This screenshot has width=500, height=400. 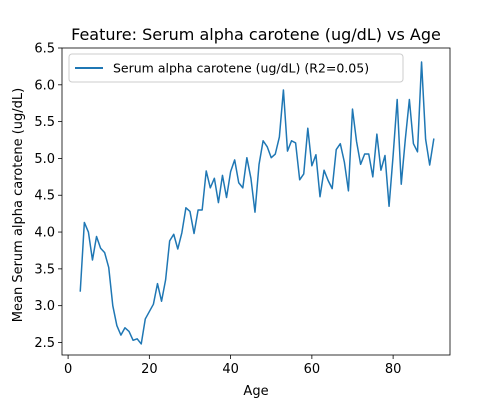 I want to click on legend: Serum alpha carotene (ug/dL) (R2=0.05), so click(x=236, y=68).